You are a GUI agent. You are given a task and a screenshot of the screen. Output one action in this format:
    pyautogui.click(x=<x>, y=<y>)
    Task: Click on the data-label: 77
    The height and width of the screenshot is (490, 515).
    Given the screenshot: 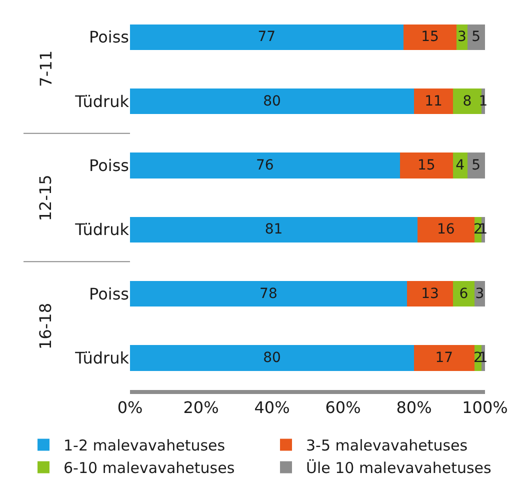 What is the action you would take?
    pyautogui.click(x=267, y=37)
    